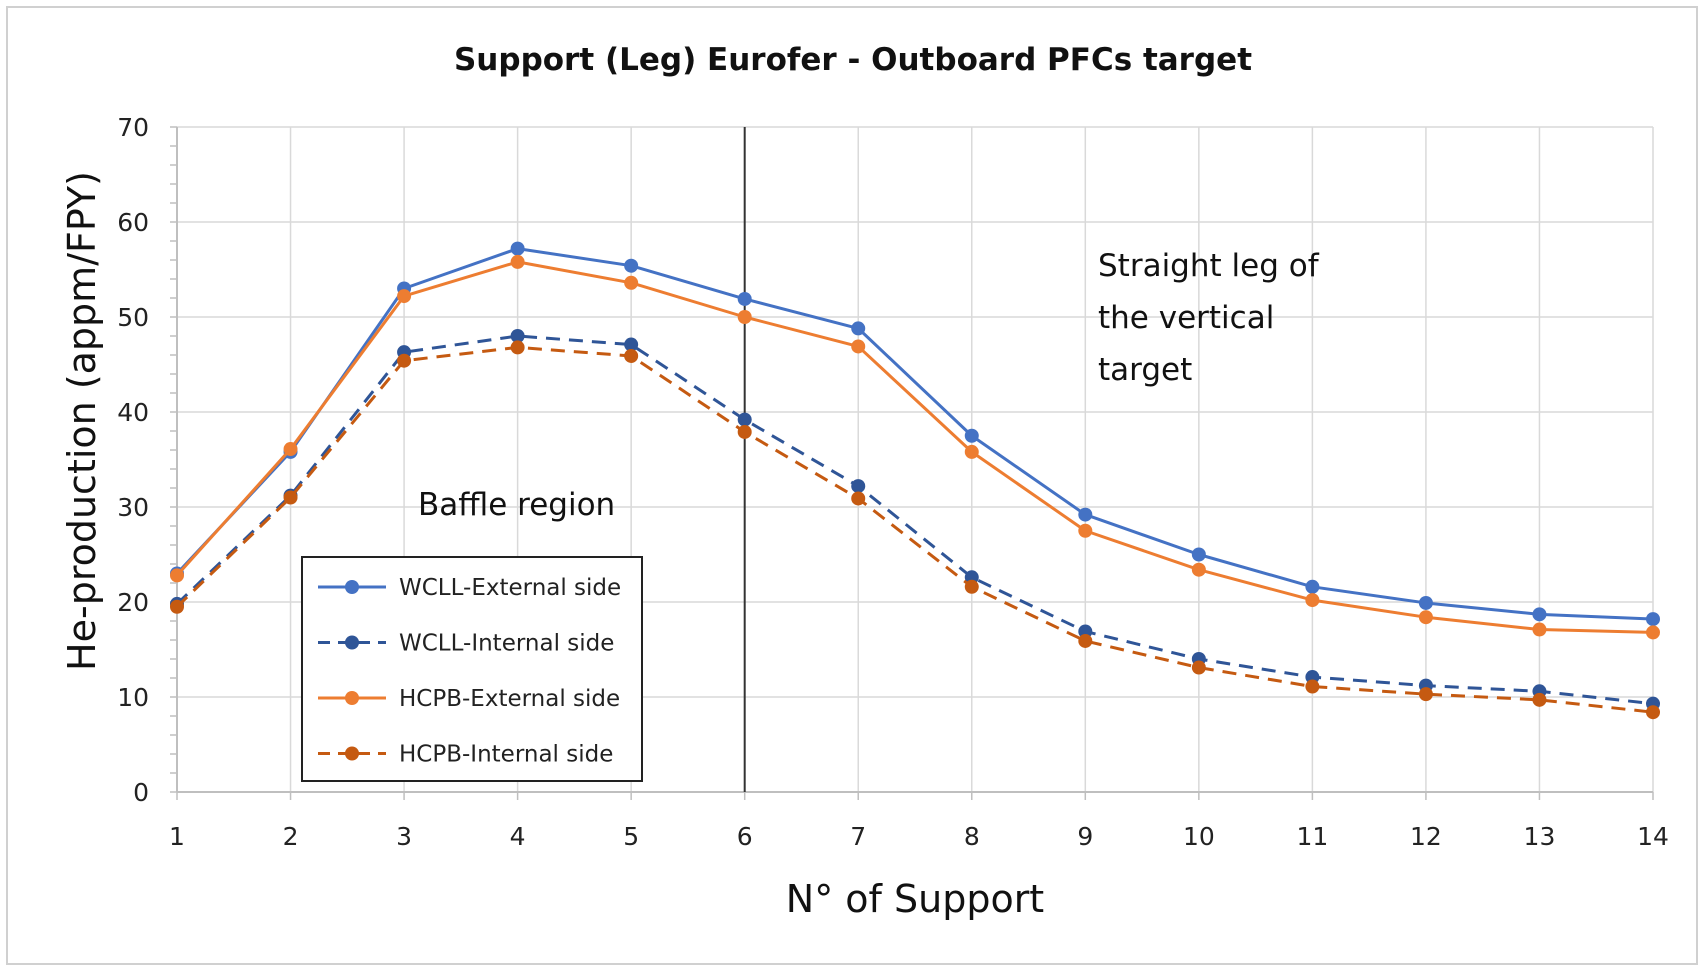 The height and width of the screenshot is (973, 1706). Describe the element at coordinates (1209, 266) in the screenshot. I see `annotation-straight-leg-line1: Straight leg of` at that location.